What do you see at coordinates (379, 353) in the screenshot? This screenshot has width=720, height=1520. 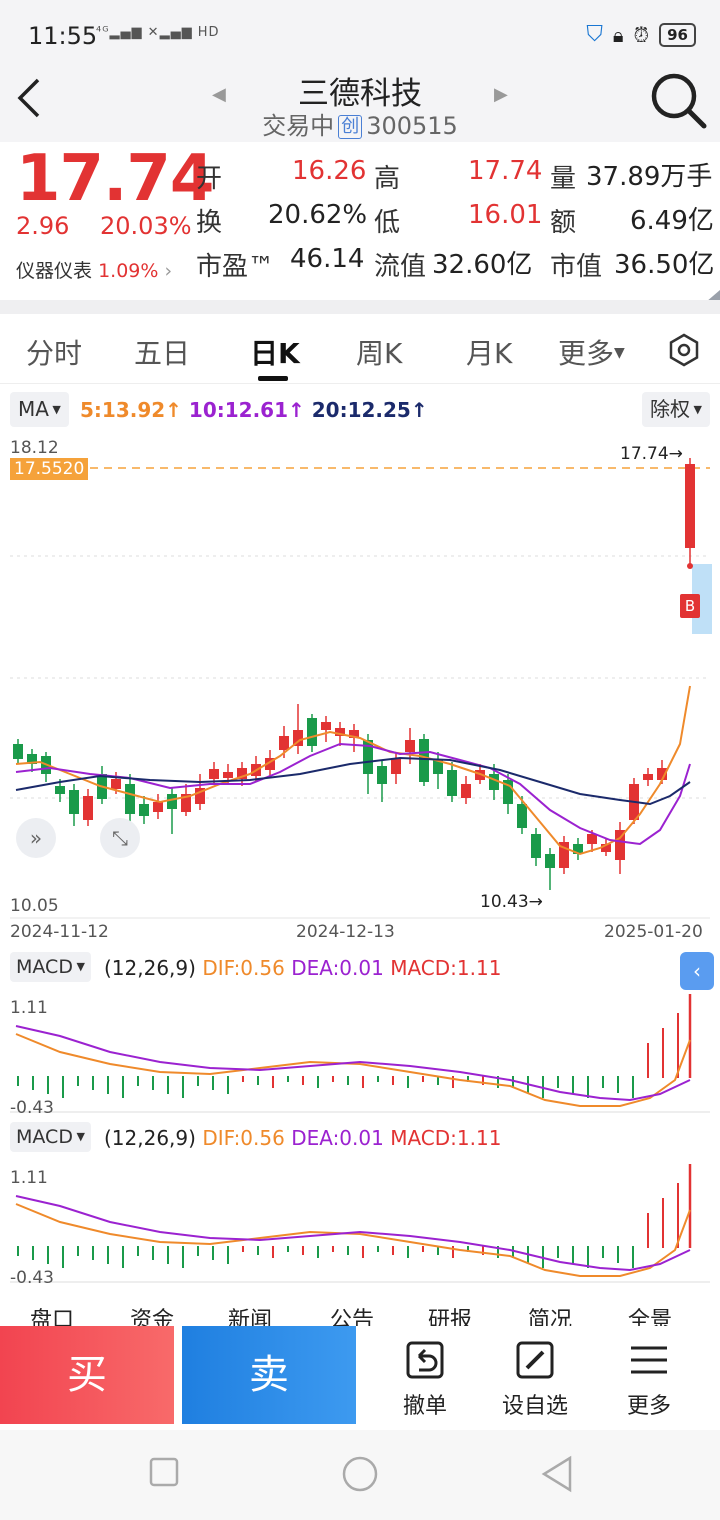 I see `tab-weekly-k: 周K` at bounding box center [379, 353].